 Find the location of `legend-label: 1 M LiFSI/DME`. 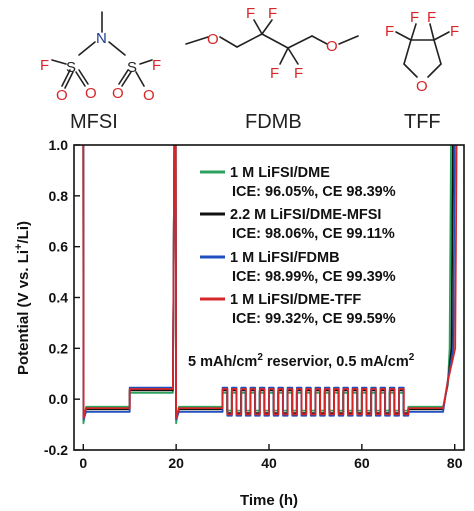

legend-label: 1 M LiFSI/DME is located at coordinates (280, 173).